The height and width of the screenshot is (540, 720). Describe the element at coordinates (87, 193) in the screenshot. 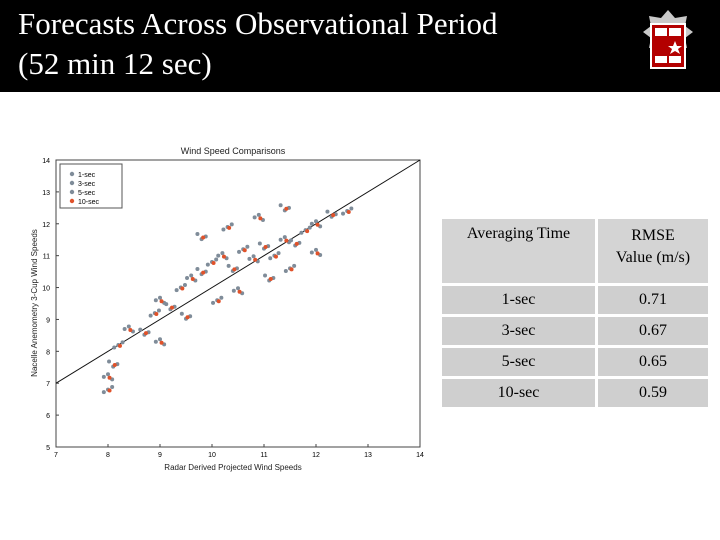

I see `legend-label: 5-sec` at that location.